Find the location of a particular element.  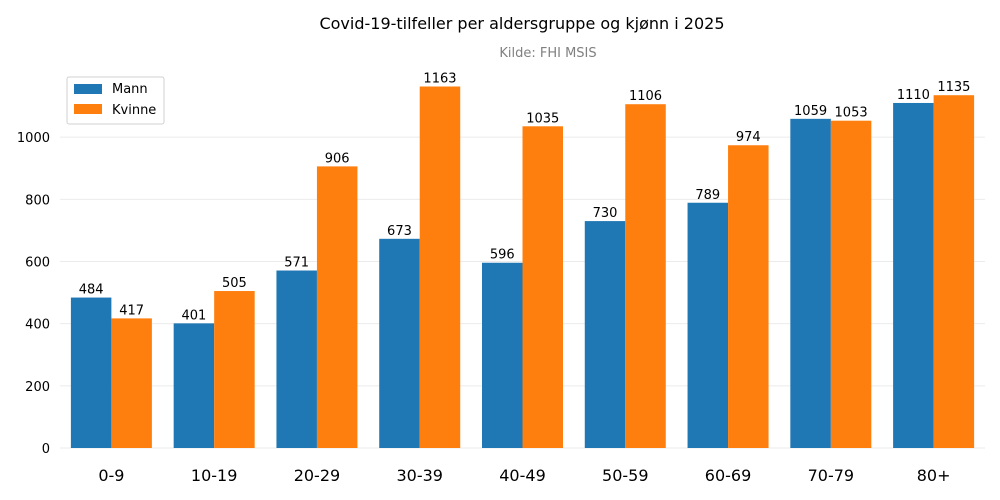

data-label-mann-60-69: 789 is located at coordinates (707, 195).